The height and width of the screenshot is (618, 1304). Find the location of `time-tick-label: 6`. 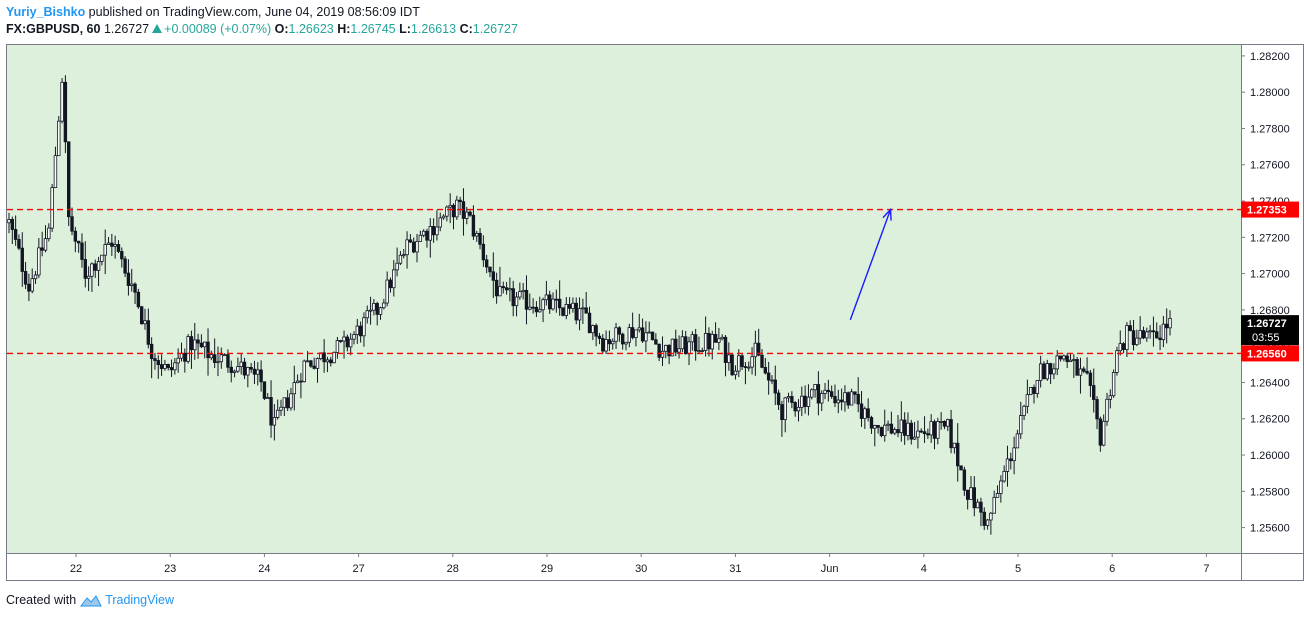

time-tick-label: 6 is located at coordinates (1112, 569).